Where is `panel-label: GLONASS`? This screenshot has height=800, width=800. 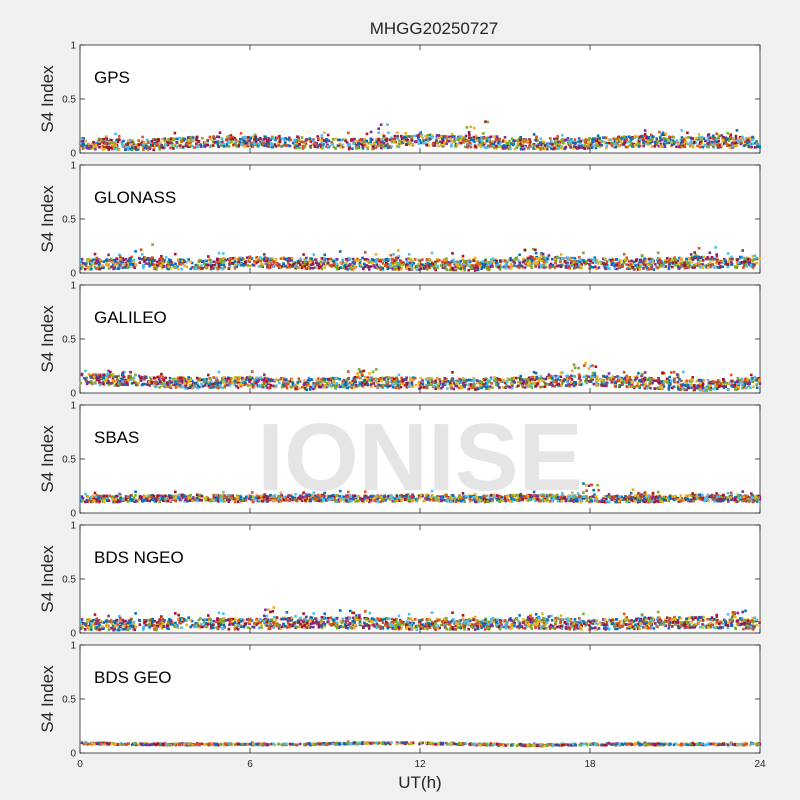
panel-label: GLONASS is located at coordinates (135, 197).